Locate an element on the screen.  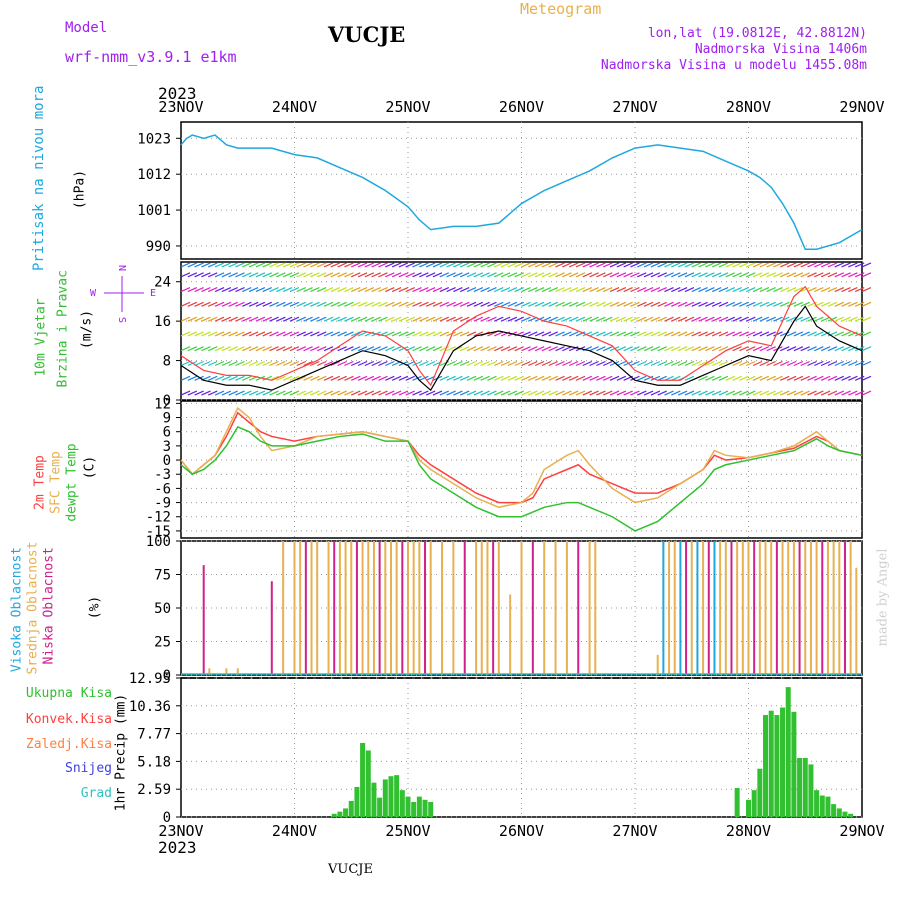
cloud-tick-label: 0 is located at coordinates (167, 676).